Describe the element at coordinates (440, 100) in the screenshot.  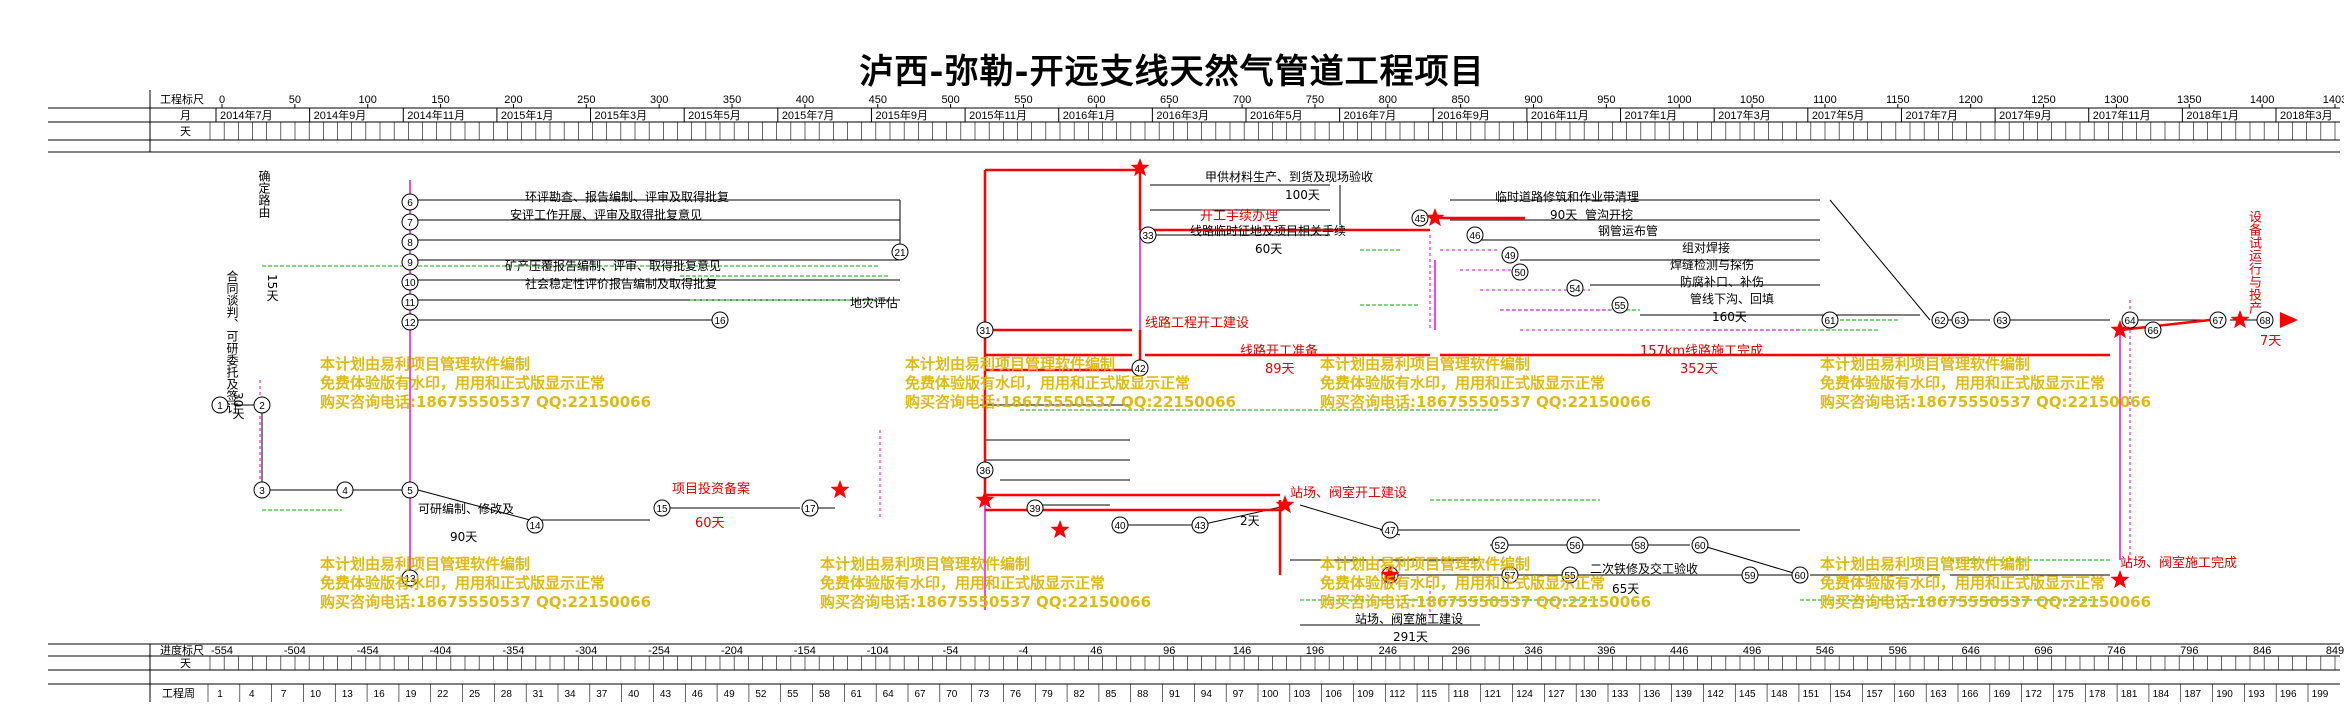
I see `scale-tick-label: 150` at that location.